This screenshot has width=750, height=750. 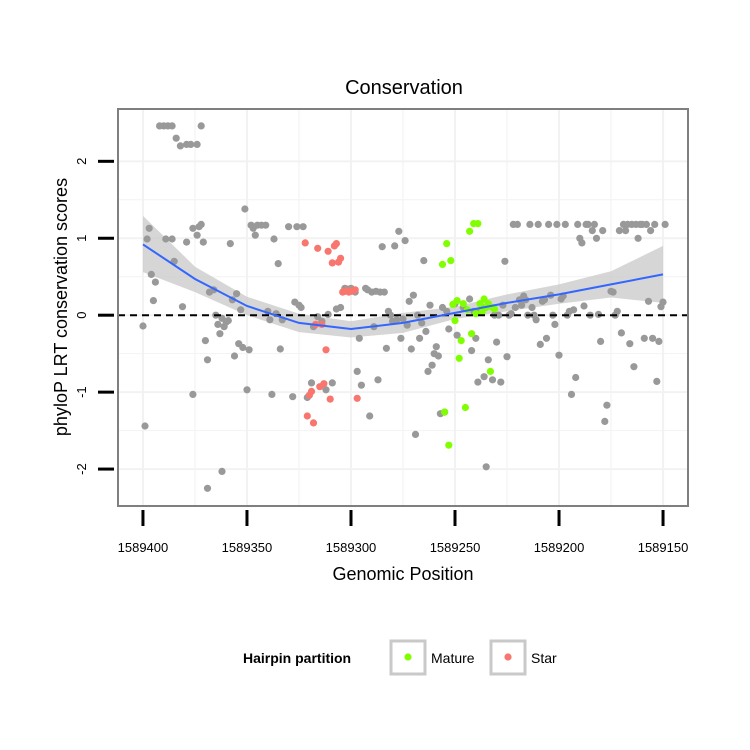 What do you see at coordinates (544, 658) in the screenshot?
I see `legend-label-star: Star` at bounding box center [544, 658].